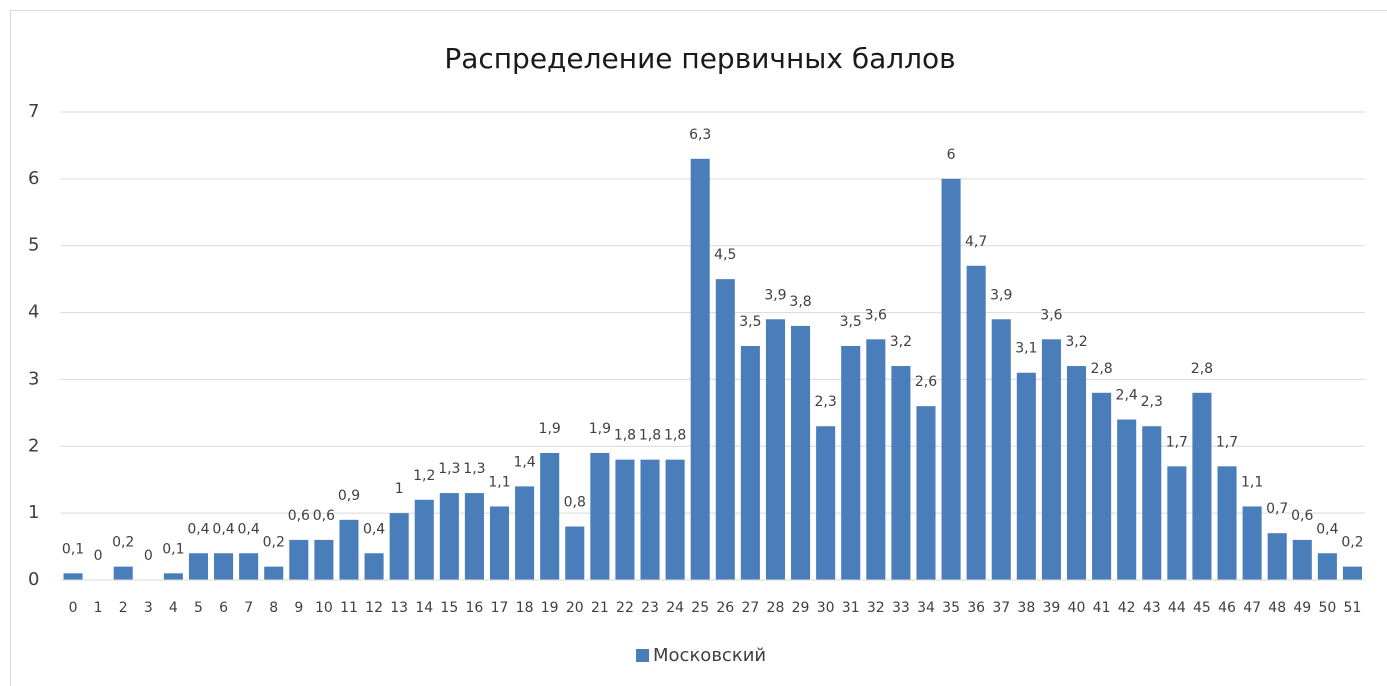 The image size is (1387, 686). Describe the element at coordinates (73, 608) in the screenshot. I see `x-tick-label: 0` at that location.